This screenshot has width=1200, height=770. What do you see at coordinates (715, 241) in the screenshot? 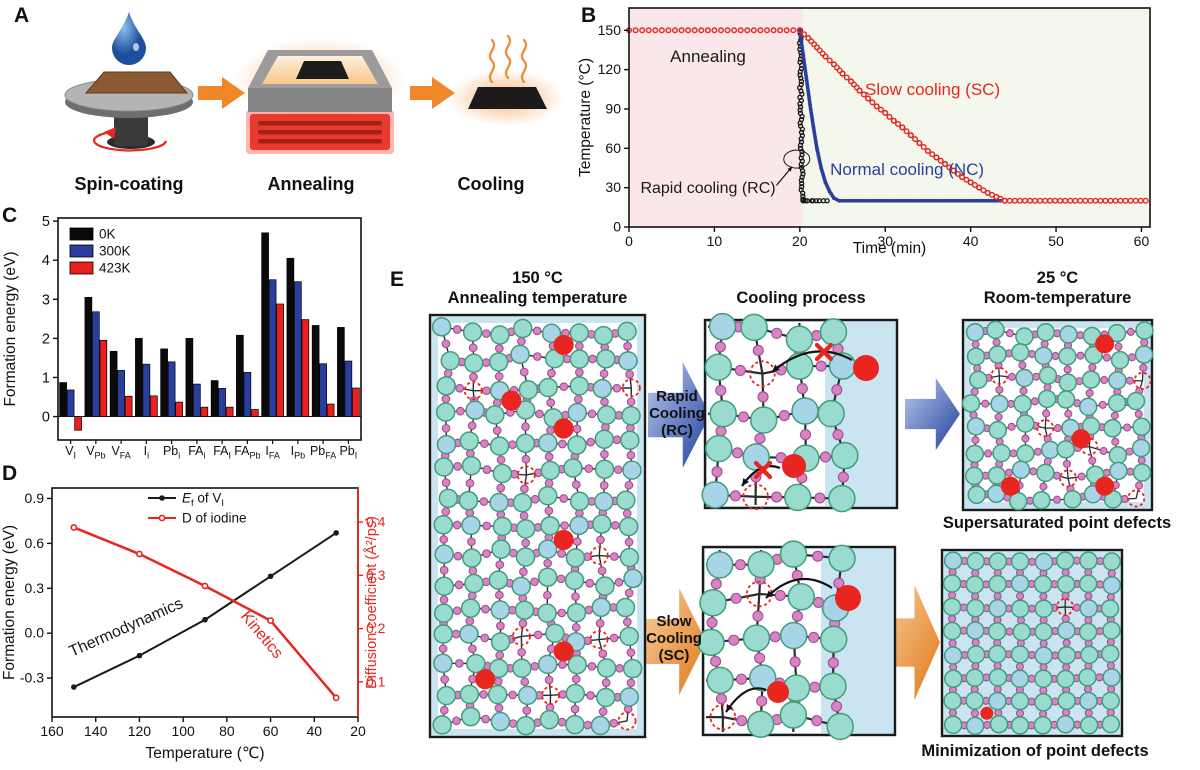
I see `svg-text: 10` at bounding box center [715, 241].